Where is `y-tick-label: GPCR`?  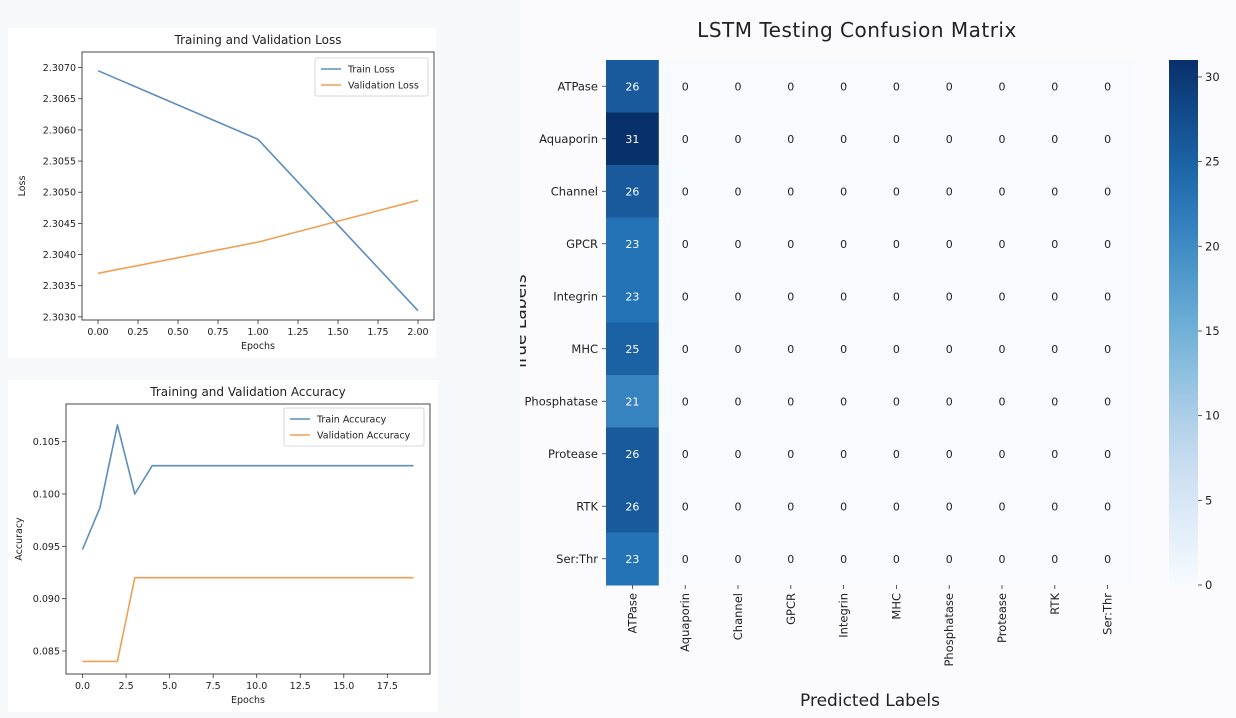
y-tick-label: GPCR is located at coordinates (582, 244).